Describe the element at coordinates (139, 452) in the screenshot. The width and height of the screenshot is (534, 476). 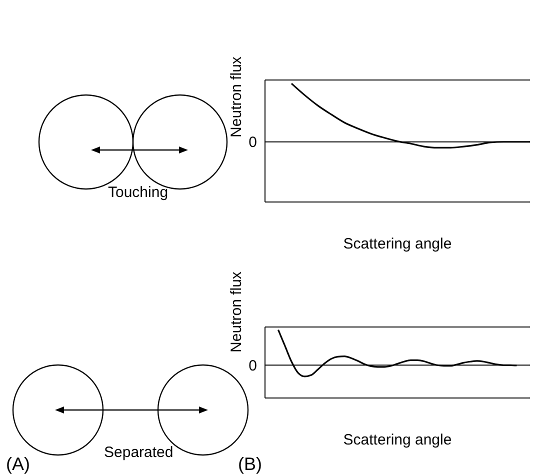
I see `text: Separated` at that location.